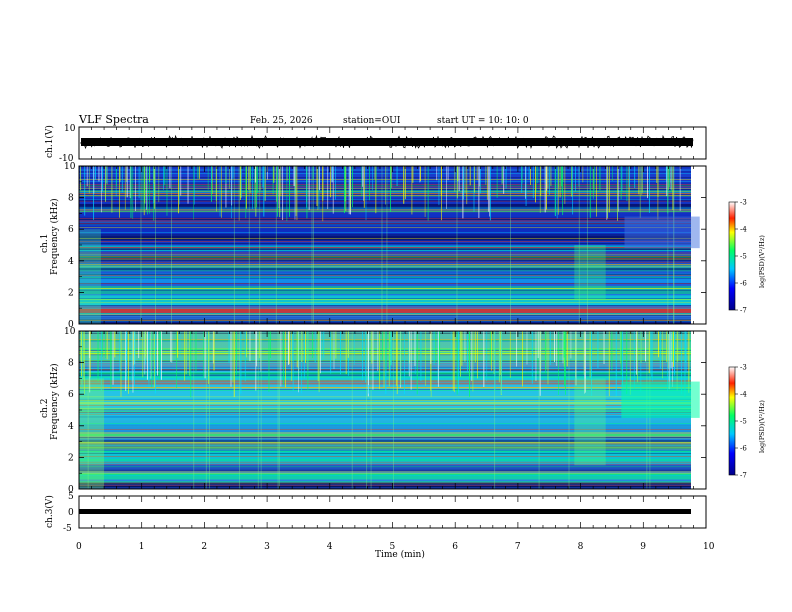 This screenshot has height=612, width=792. What do you see at coordinates (66, 159) in the screenshot?
I see `ch1-ytick-bottom: -10` at bounding box center [66, 159].